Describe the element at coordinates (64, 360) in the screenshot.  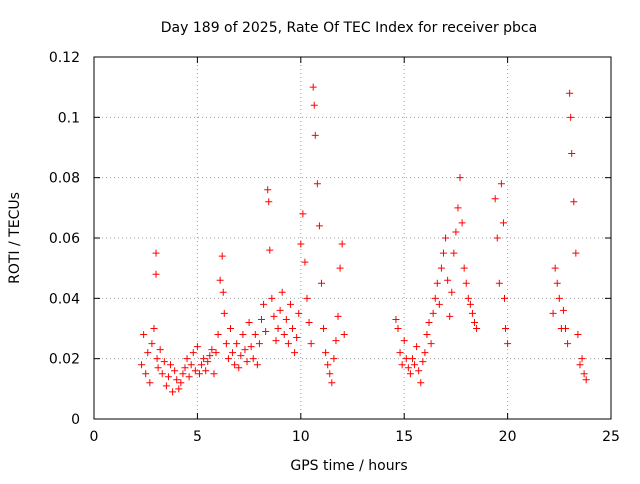
I see `y-tick-label: 0.02` at that location.